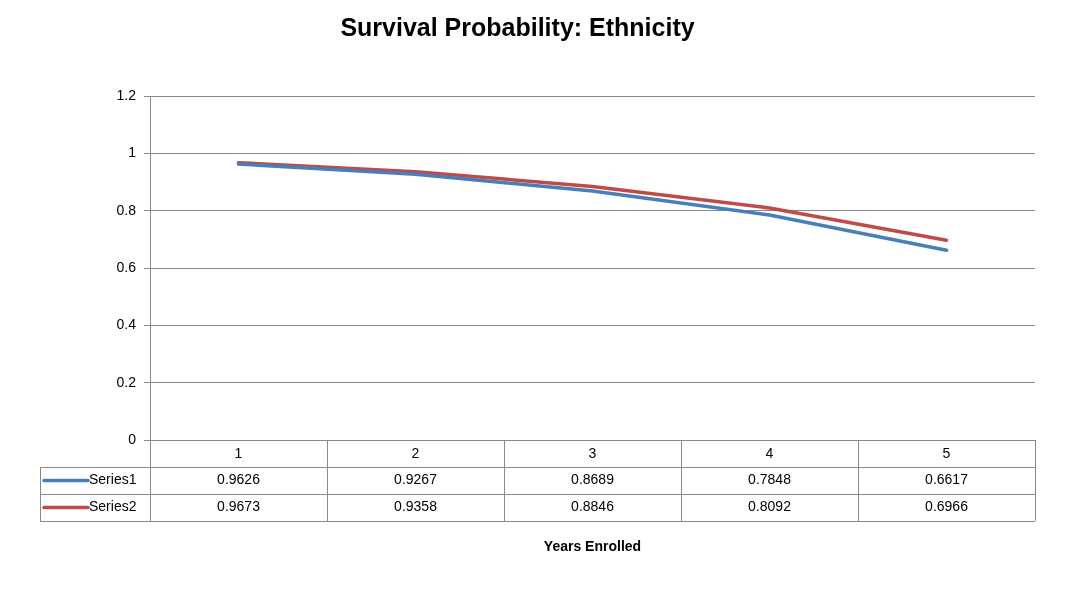 This screenshot has width=1091, height=592. Describe the element at coordinates (946, 453) in the screenshot. I see `x-tick-label: 5` at that location.